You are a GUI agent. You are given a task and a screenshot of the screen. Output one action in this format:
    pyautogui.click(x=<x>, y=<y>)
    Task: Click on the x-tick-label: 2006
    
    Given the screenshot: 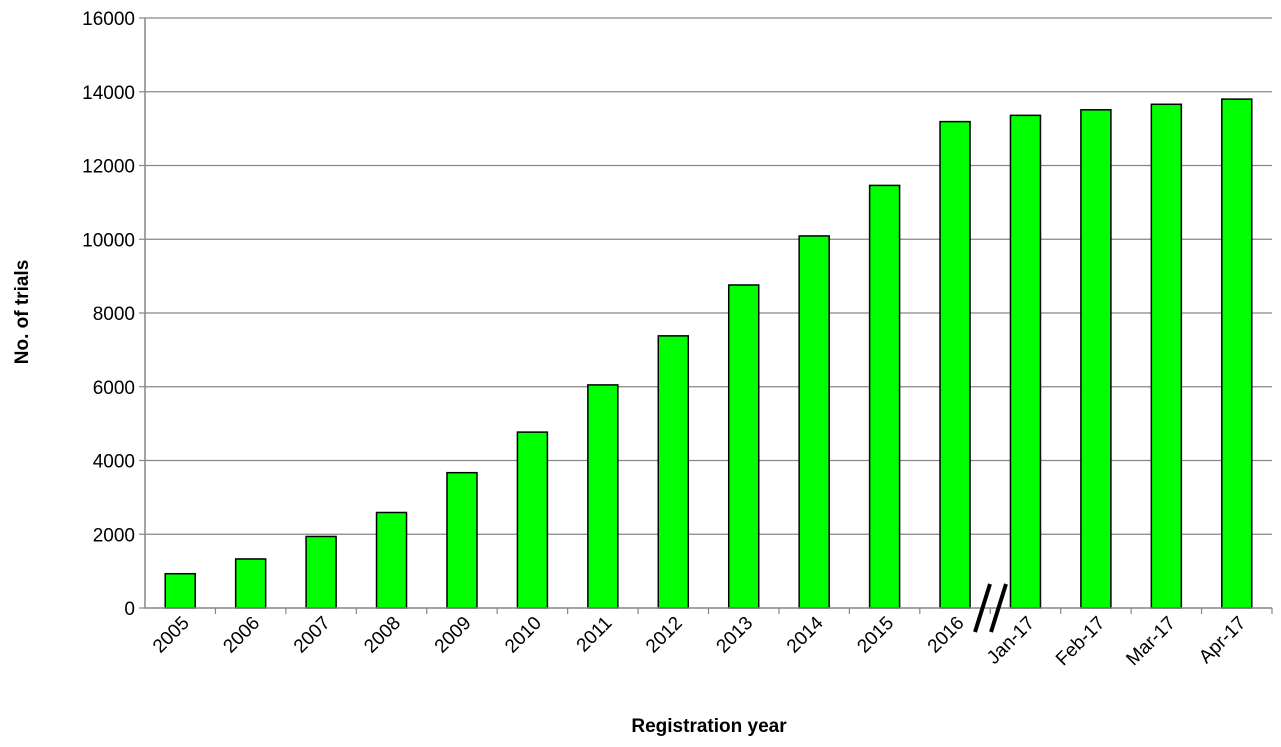 What is the action you would take?
    pyautogui.click(x=241, y=635)
    